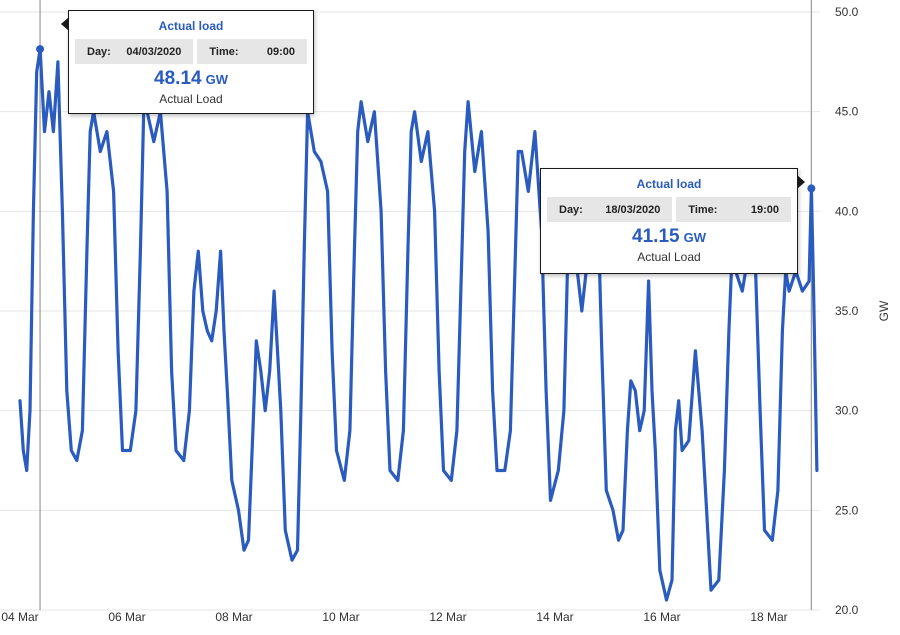 This screenshot has height=635, width=900. Describe the element at coordinates (661, 617) in the screenshot. I see `x-tick-label: 16 Mar` at that location.